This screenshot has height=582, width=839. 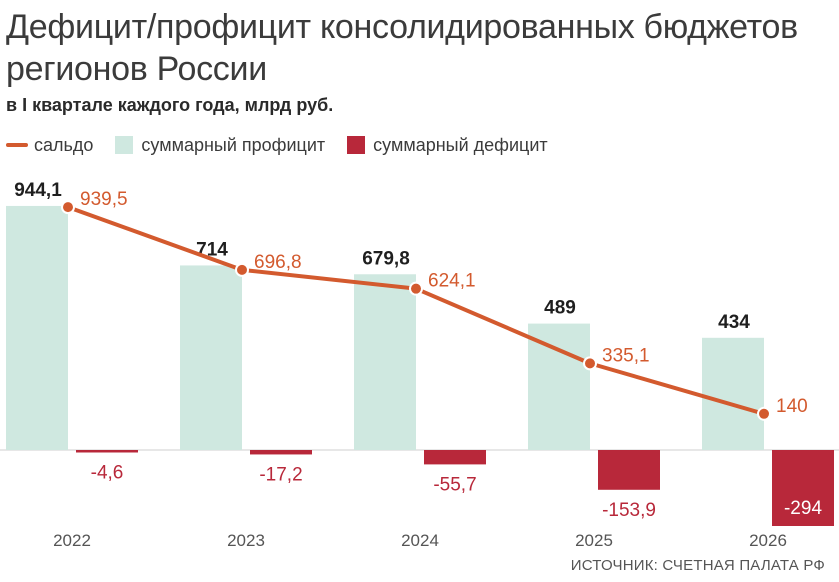 I want to click on chart-subtitle: в I квартале каждого года, млрд руб., so click(x=170, y=105).